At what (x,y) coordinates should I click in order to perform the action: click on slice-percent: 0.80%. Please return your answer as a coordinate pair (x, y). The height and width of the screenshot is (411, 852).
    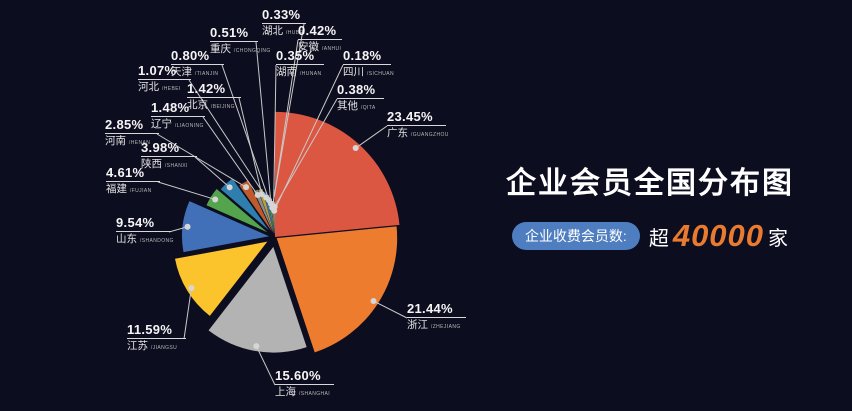
    Looking at the image, I should click on (197, 56).